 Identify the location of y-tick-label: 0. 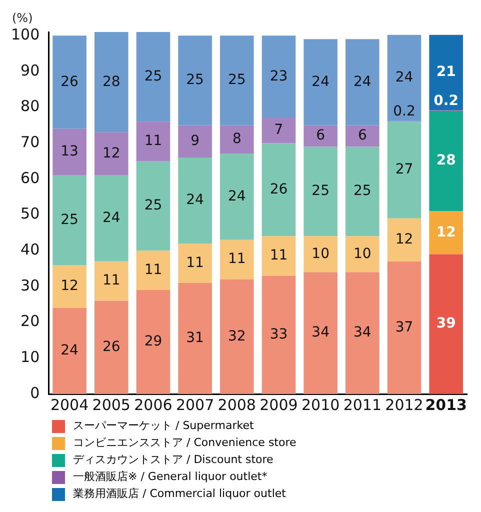
(35, 393).